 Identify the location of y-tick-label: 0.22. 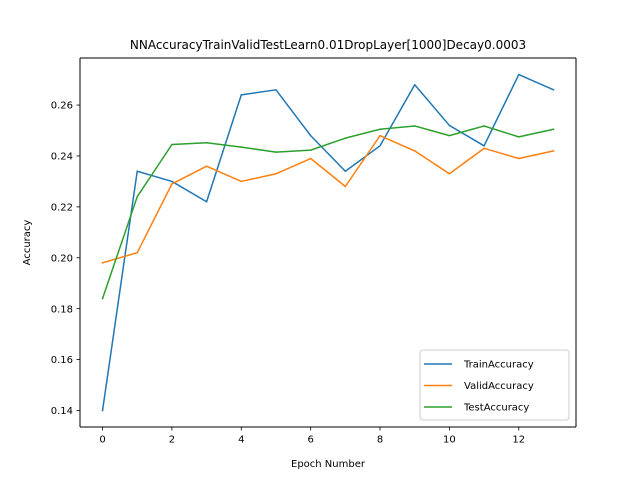
(62, 207).